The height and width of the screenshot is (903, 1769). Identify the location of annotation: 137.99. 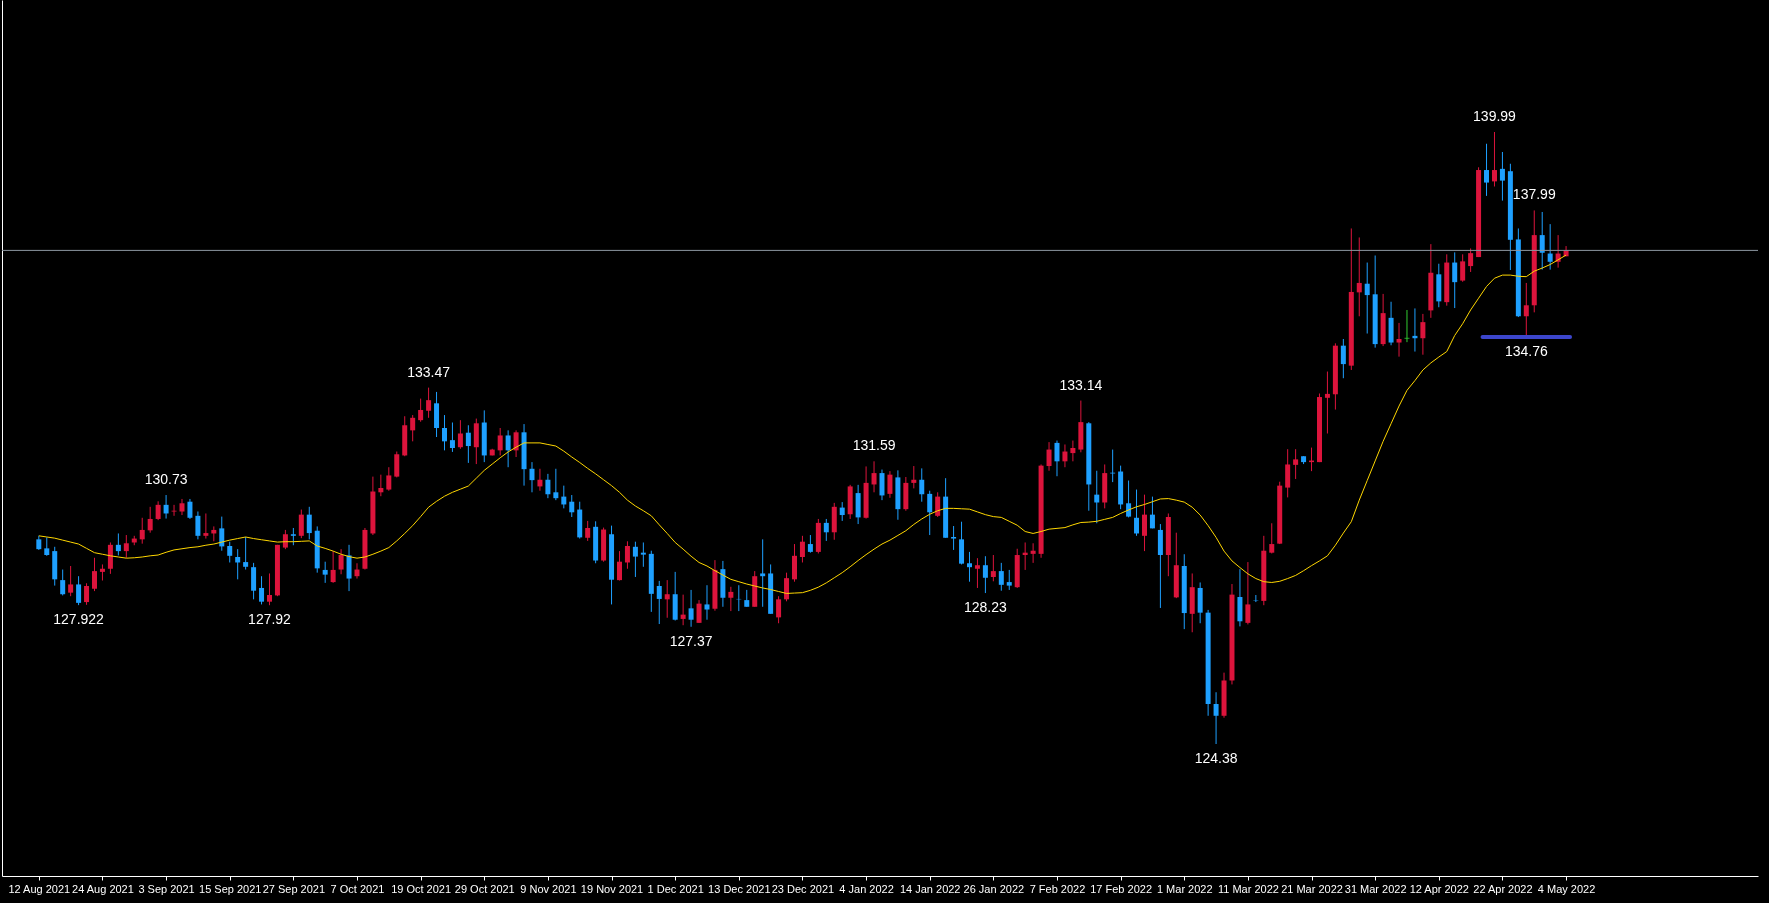
(1534, 194).